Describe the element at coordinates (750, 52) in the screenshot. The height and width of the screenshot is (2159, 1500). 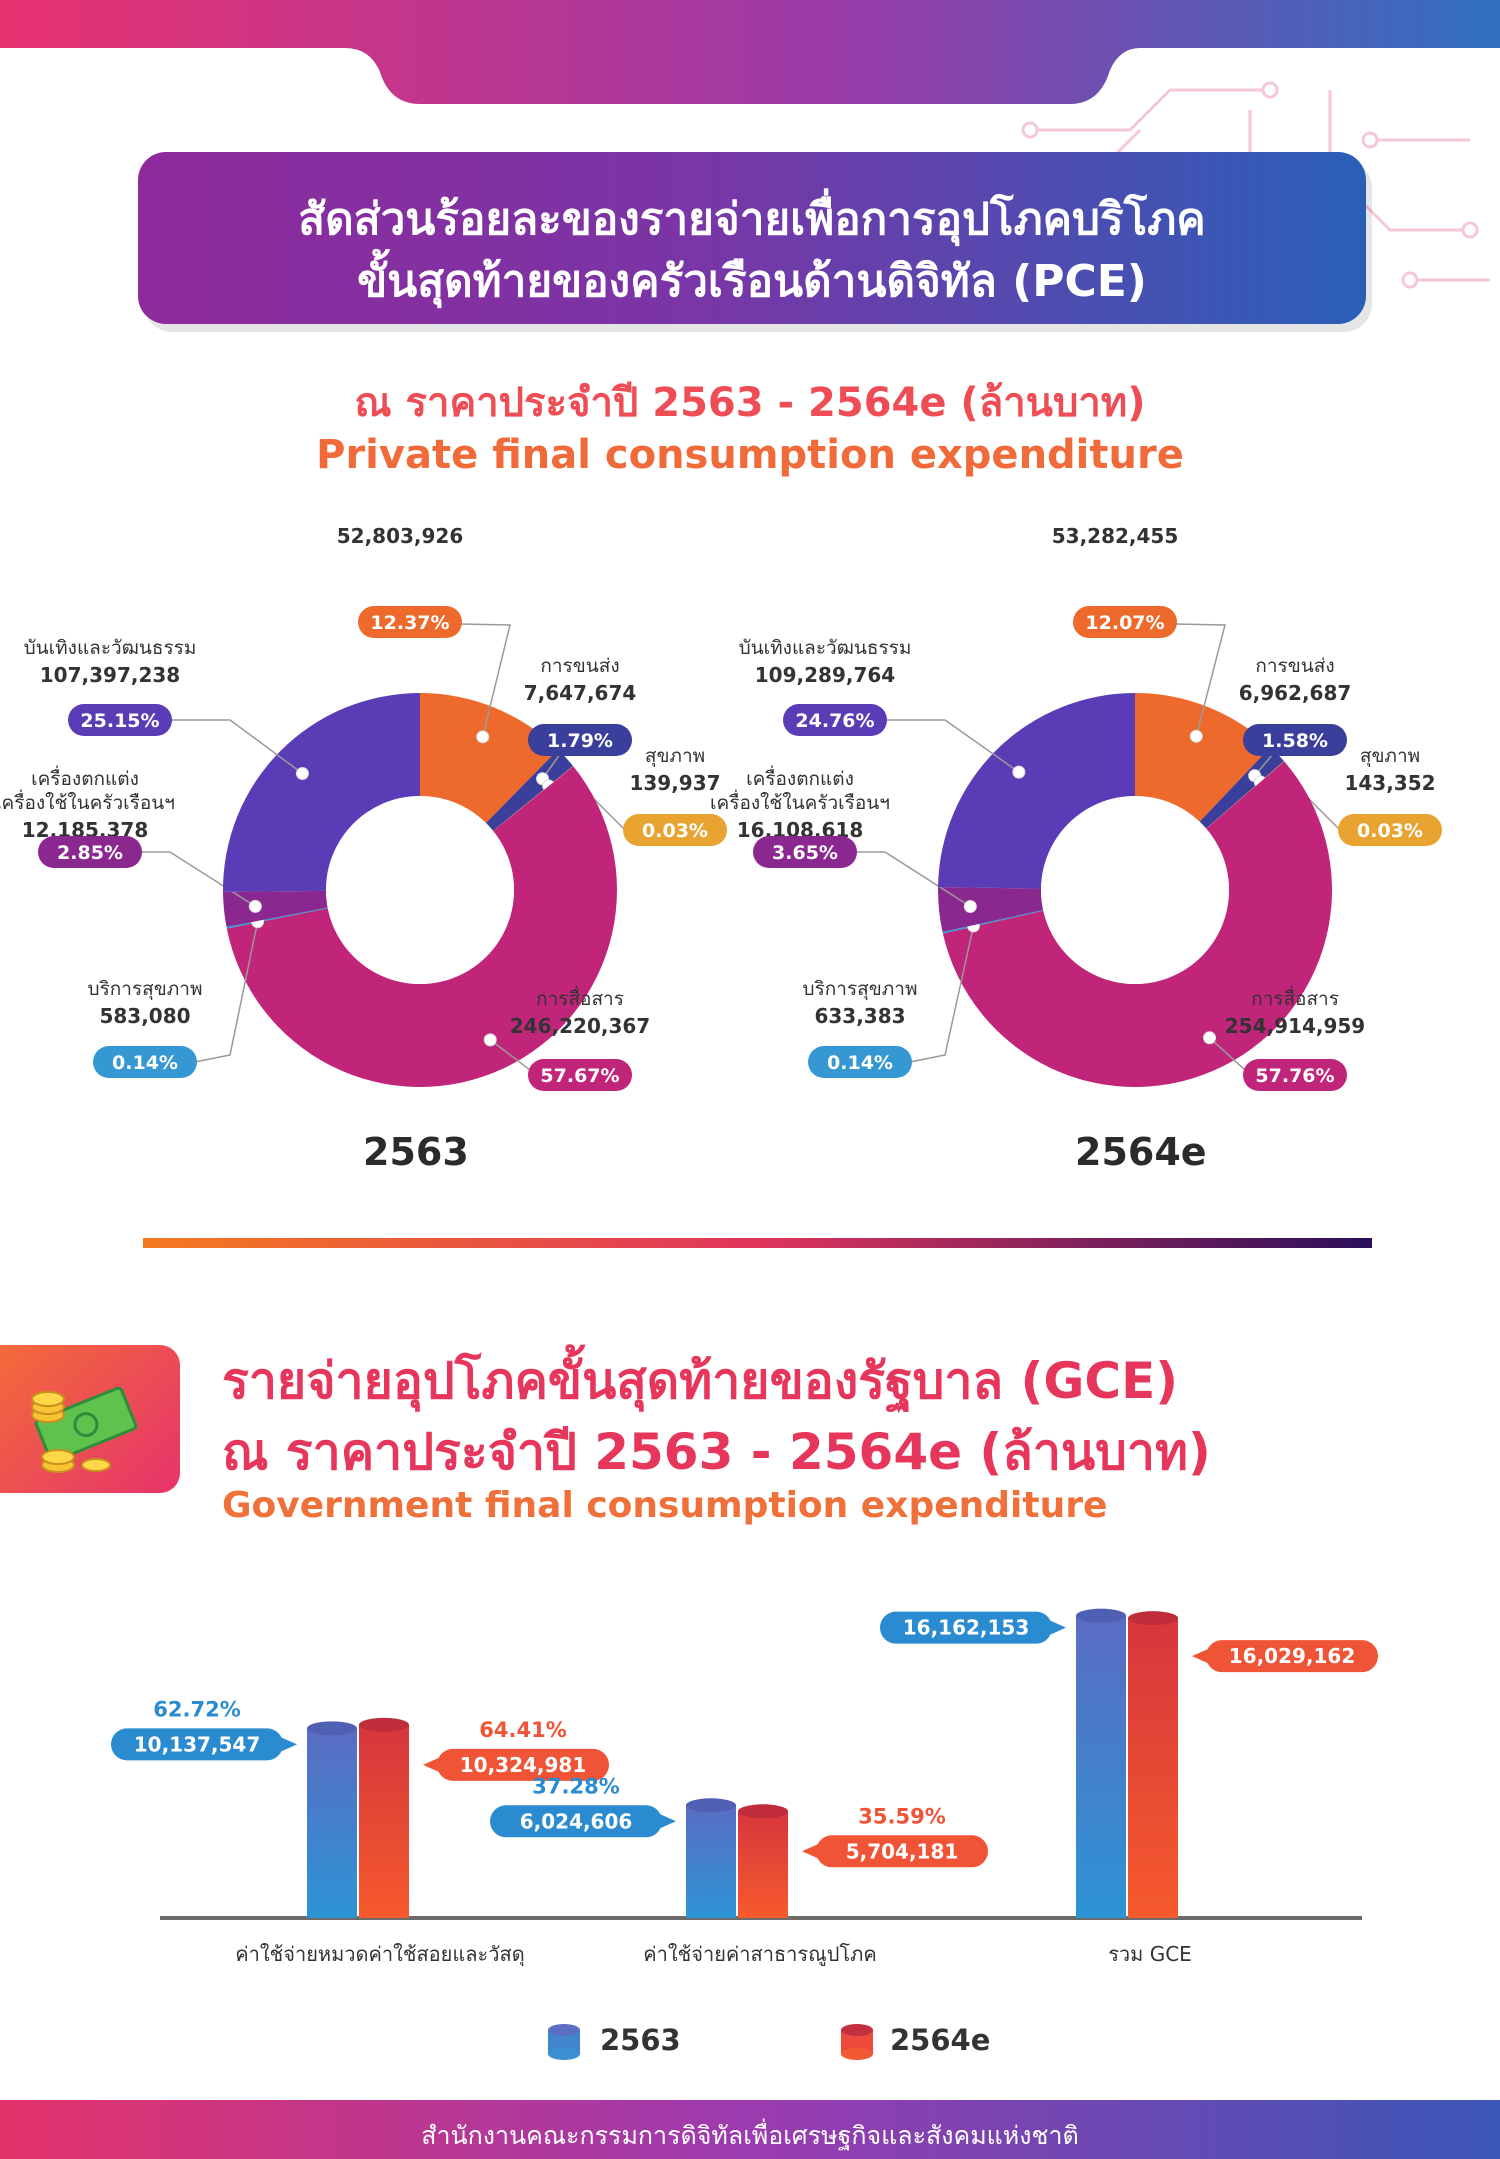
I see `top-banner` at that location.